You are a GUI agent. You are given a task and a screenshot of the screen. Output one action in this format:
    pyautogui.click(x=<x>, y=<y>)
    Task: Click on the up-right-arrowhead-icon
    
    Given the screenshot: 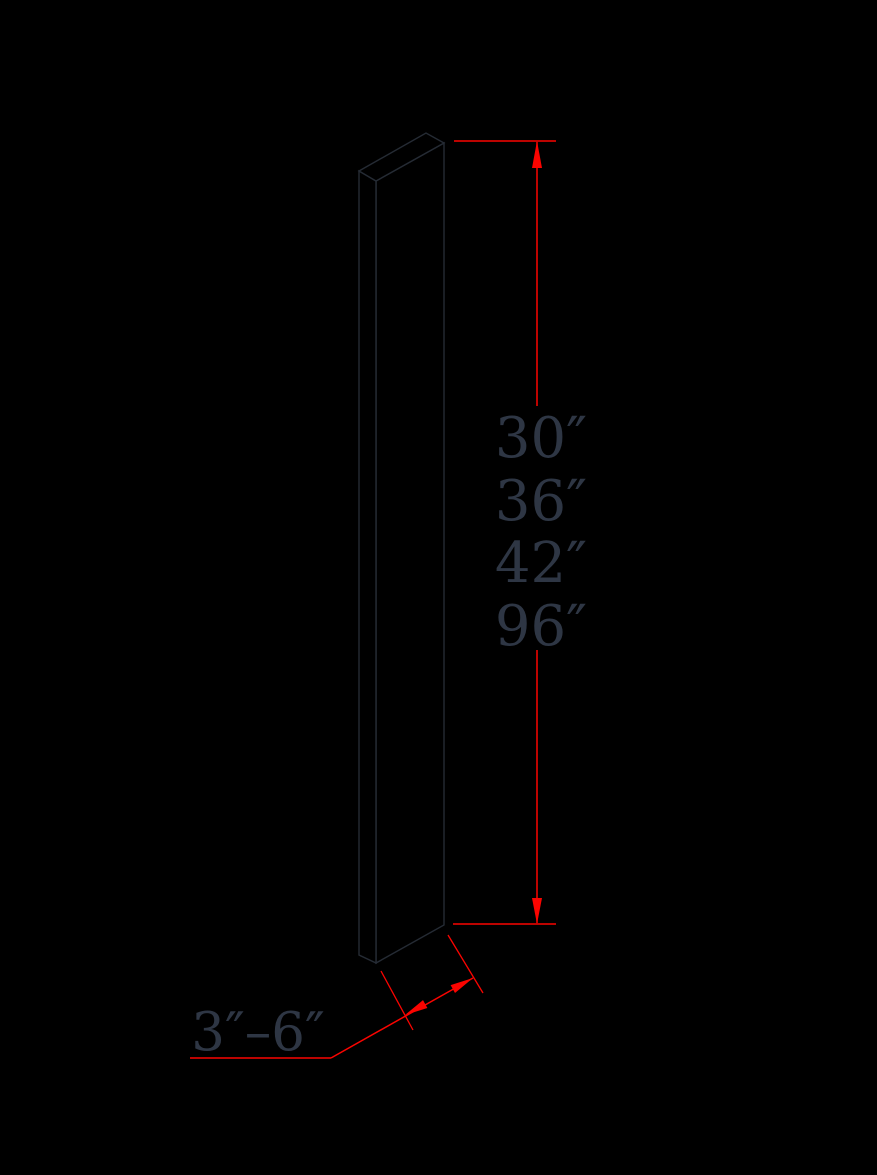 What is the action you would take?
    pyautogui.click(x=461, y=985)
    